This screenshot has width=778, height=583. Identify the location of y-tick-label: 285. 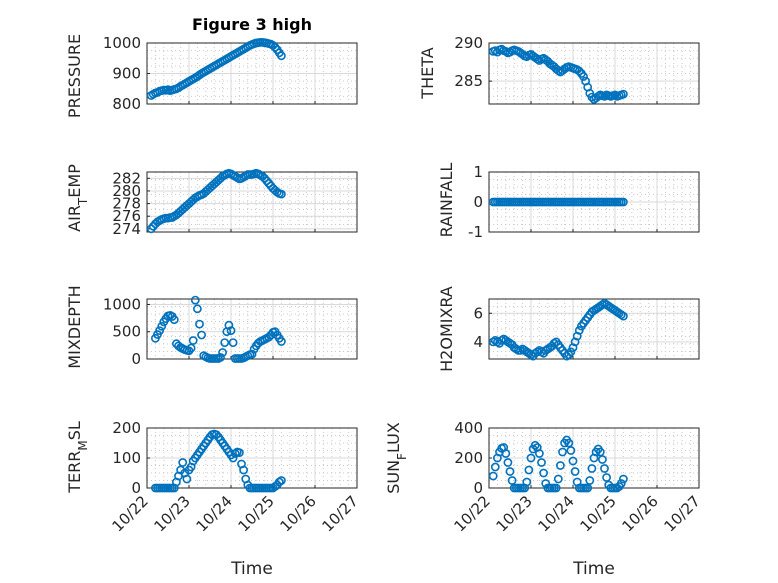
(468, 81).